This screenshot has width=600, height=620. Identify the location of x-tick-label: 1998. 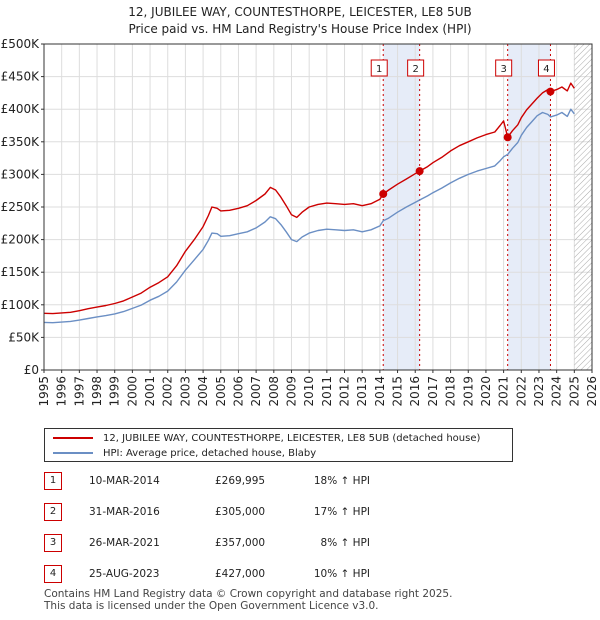
(97, 391).